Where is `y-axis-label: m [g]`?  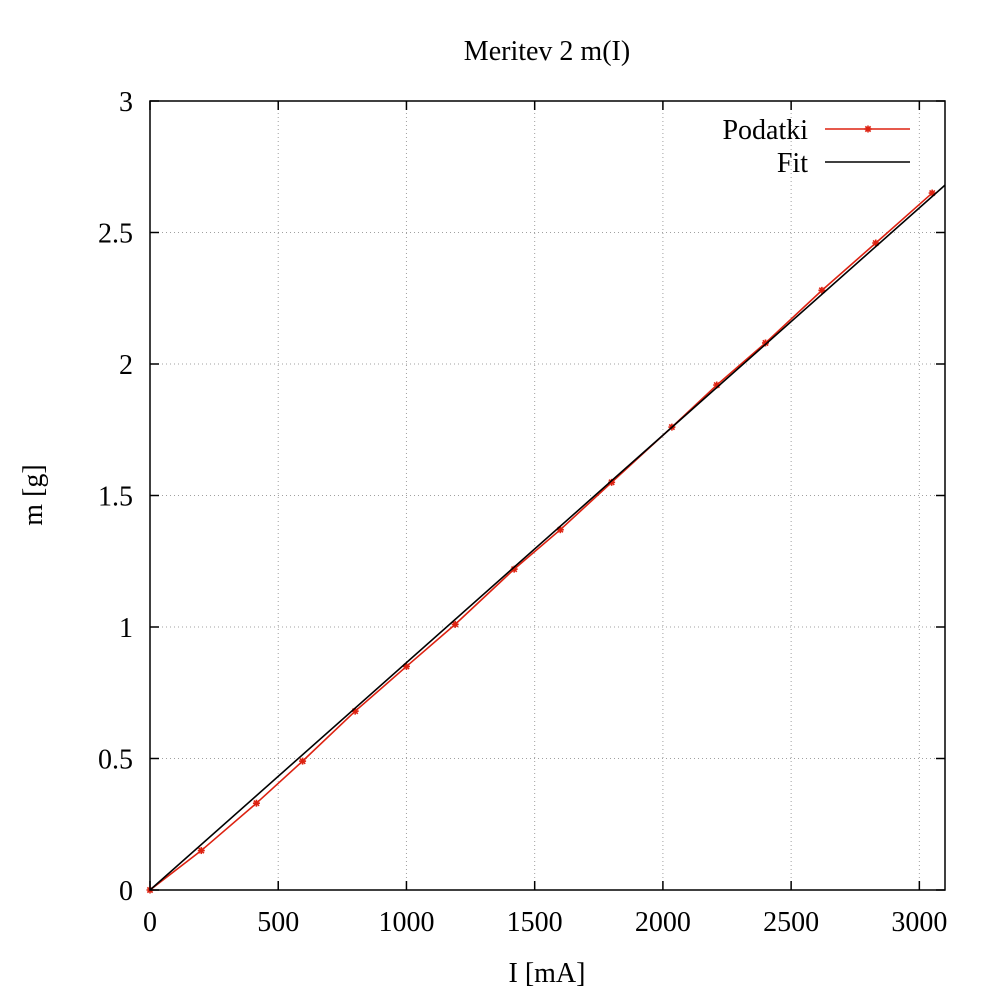 y-axis-label: m [g] is located at coordinates (33, 494).